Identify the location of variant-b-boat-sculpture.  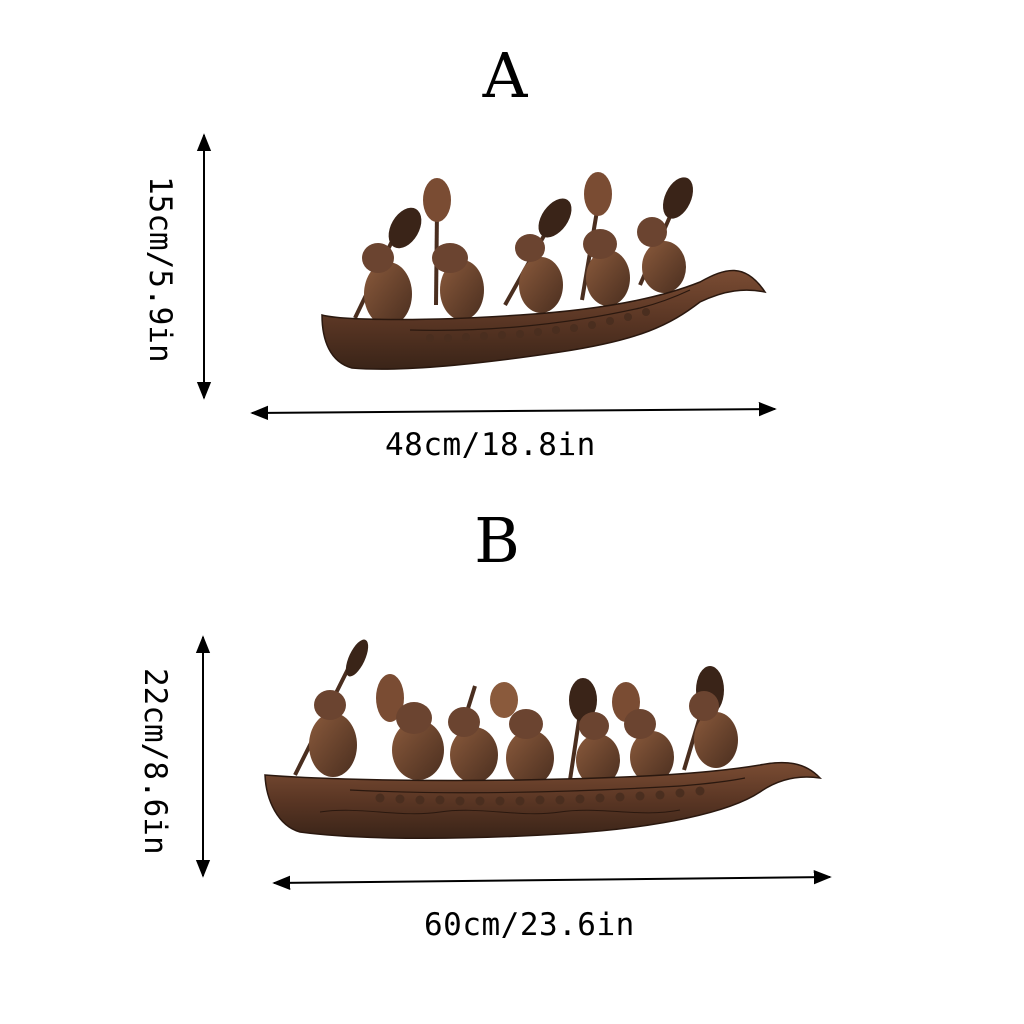
(543, 739).